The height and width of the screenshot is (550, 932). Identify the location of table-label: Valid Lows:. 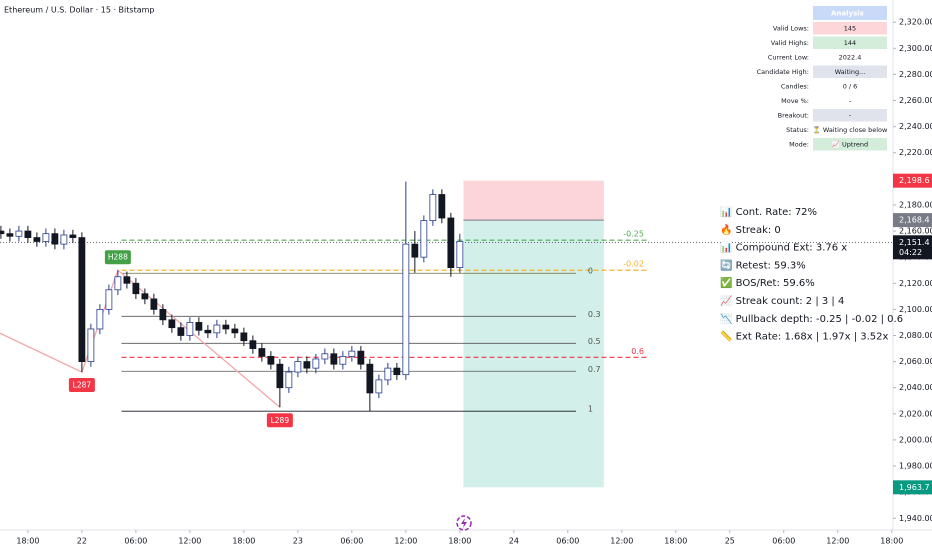
(791, 29).